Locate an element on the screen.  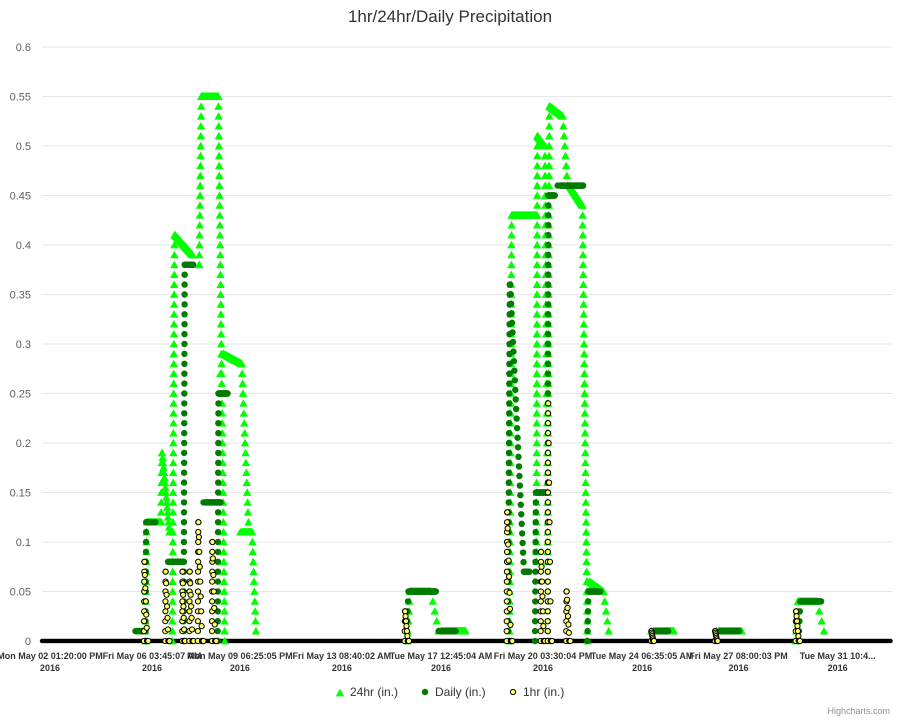
credits-label: Highcharts.com is located at coordinates (858, 711).